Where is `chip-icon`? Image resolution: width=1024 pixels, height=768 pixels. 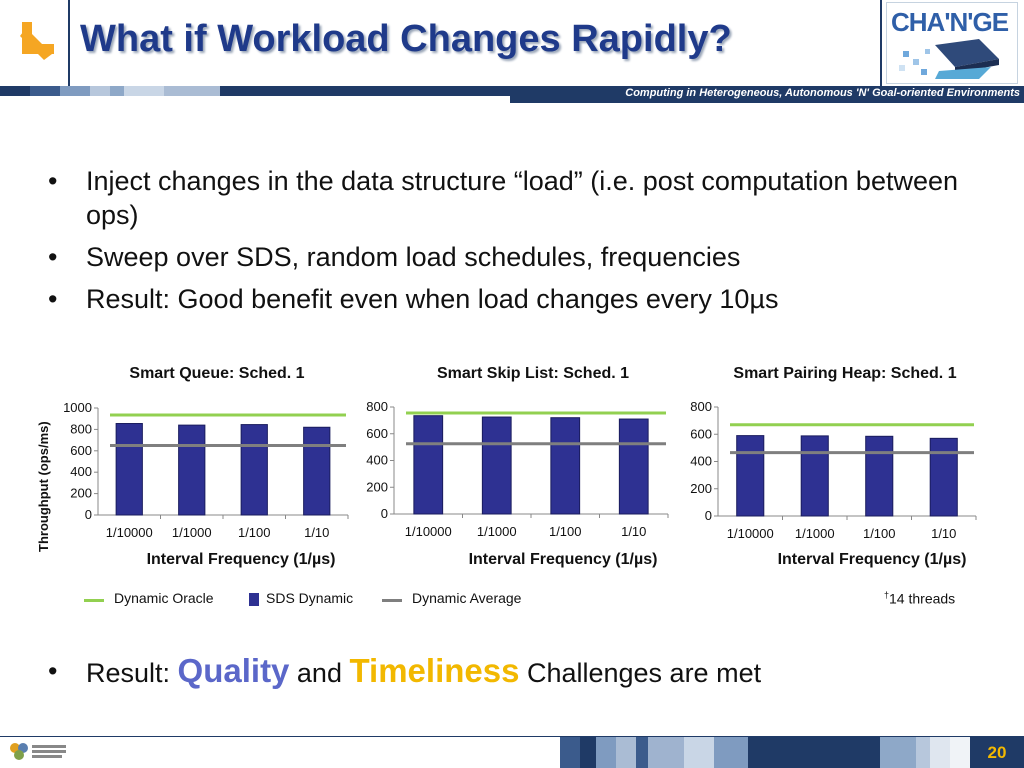 chip-icon is located at coordinates (949, 59).